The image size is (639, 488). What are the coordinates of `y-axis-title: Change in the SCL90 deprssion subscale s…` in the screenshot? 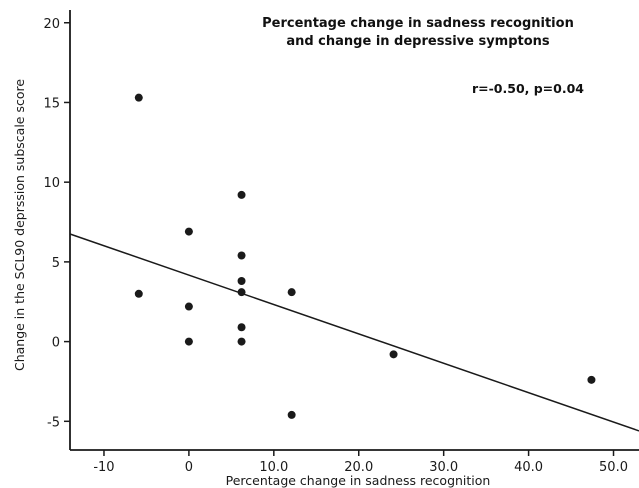 It's located at (19, 225).